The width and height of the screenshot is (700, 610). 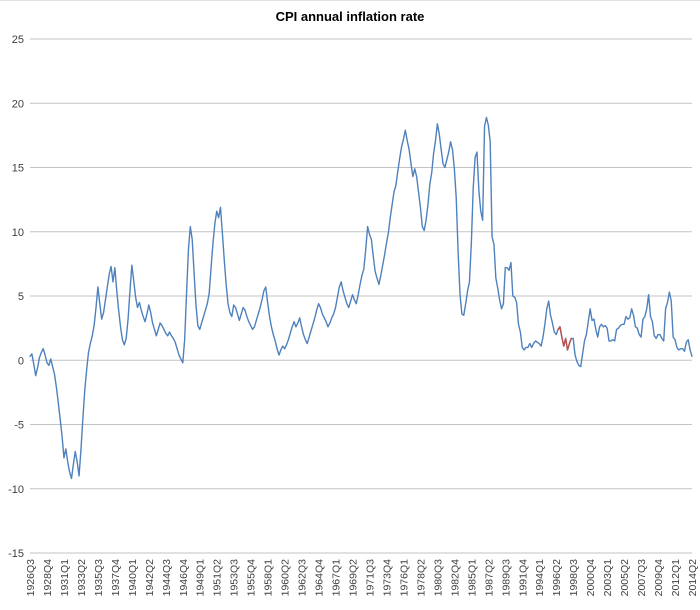 What do you see at coordinates (150, 578) in the screenshot?
I see `x-tick-label: 1942Q2` at bounding box center [150, 578].